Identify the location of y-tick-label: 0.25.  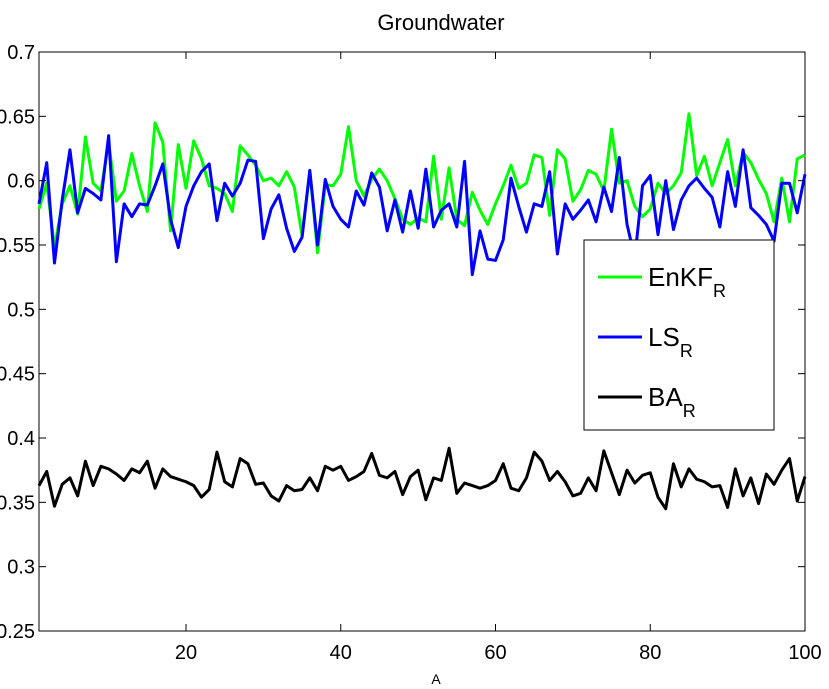
(17, 632).